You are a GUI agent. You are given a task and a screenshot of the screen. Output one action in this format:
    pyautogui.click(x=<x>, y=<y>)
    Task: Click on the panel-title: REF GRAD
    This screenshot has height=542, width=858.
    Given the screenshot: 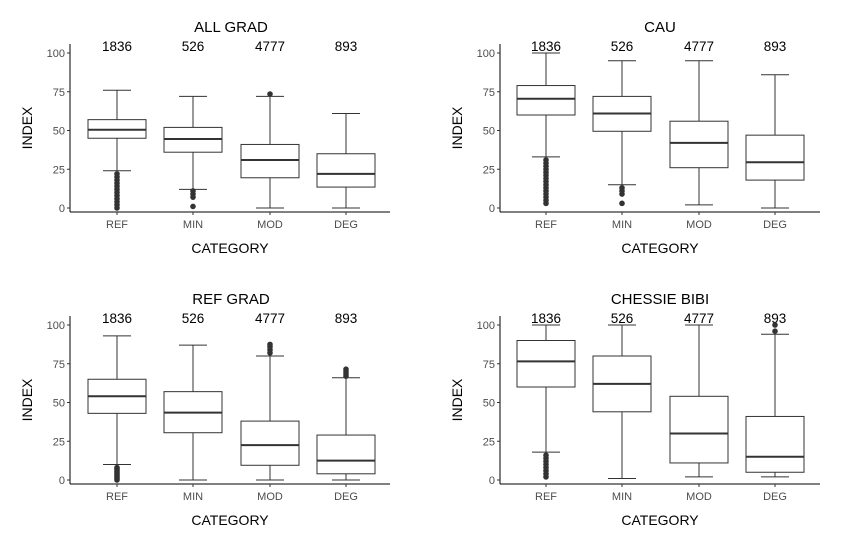 What is the action you would take?
    pyautogui.click(x=231, y=299)
    